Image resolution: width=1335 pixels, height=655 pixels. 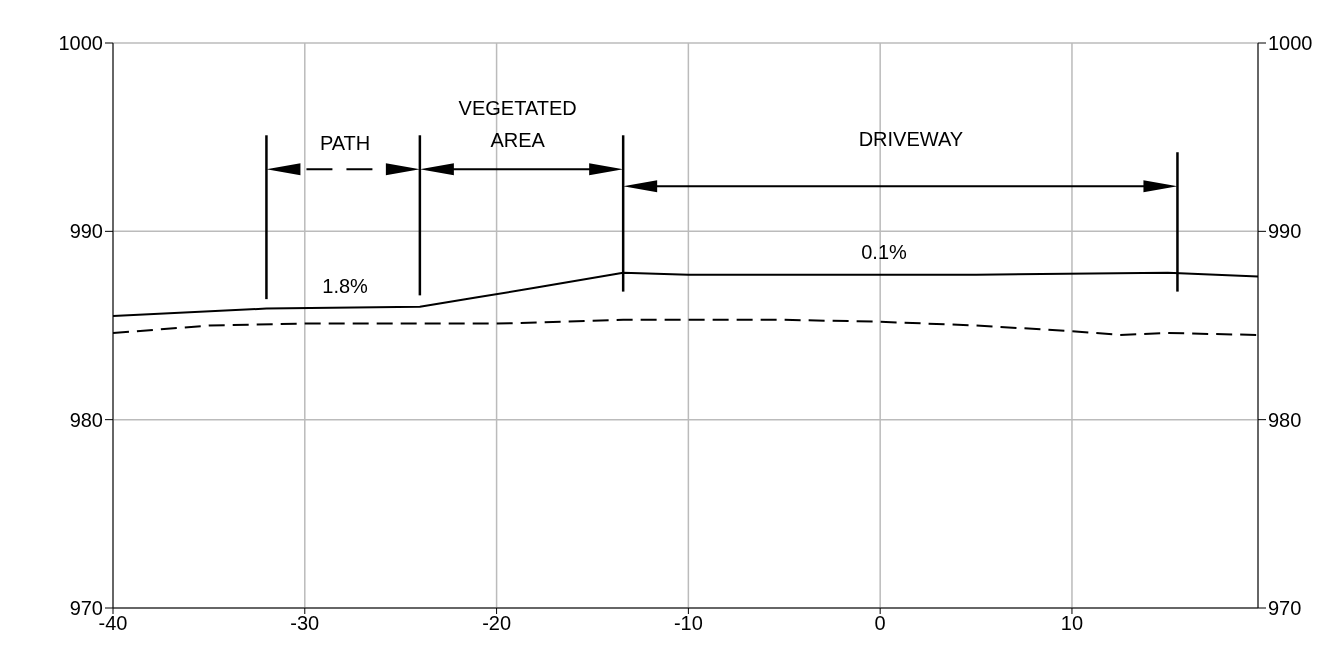 I want to click on y-tick-label: 1000, so click(x=80, y=43).